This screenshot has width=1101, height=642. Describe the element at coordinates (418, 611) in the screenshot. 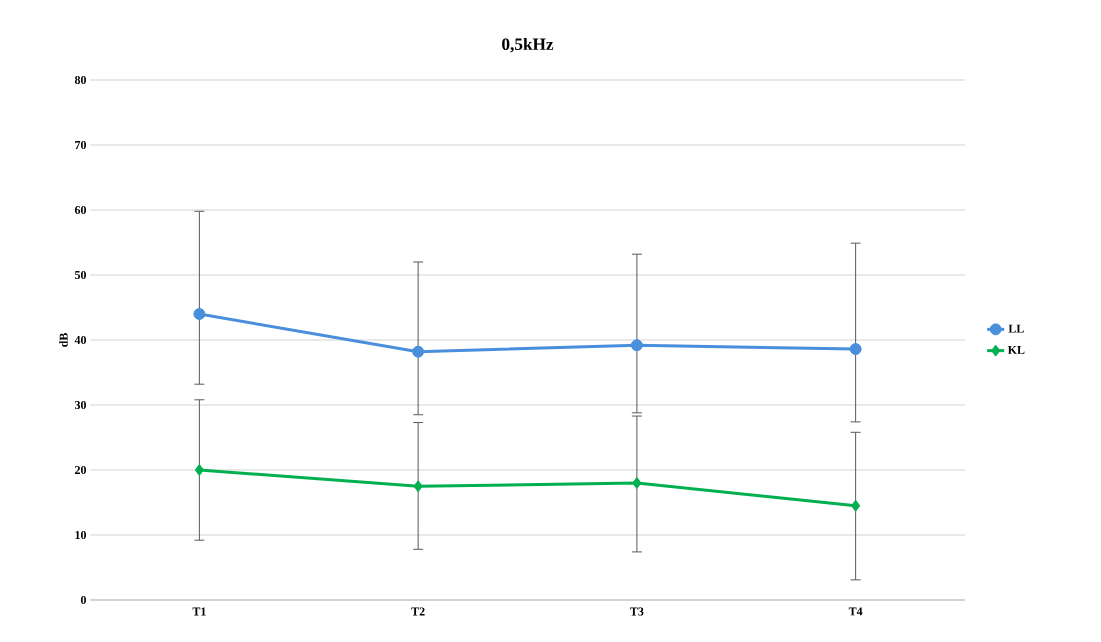

I see `x-tick-label: T2` at that location.